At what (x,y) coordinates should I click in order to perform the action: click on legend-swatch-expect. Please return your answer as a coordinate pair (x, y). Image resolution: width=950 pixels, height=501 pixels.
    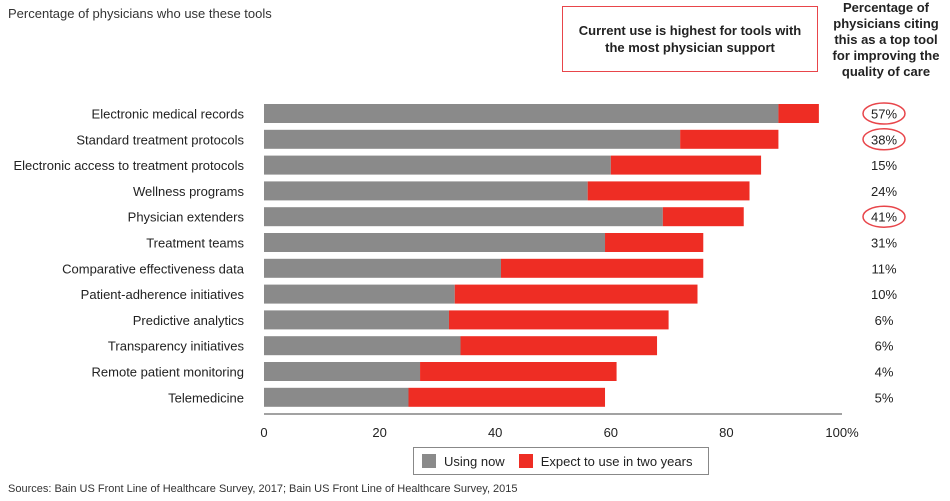
    Looking at the image, I should click on (525, 461).